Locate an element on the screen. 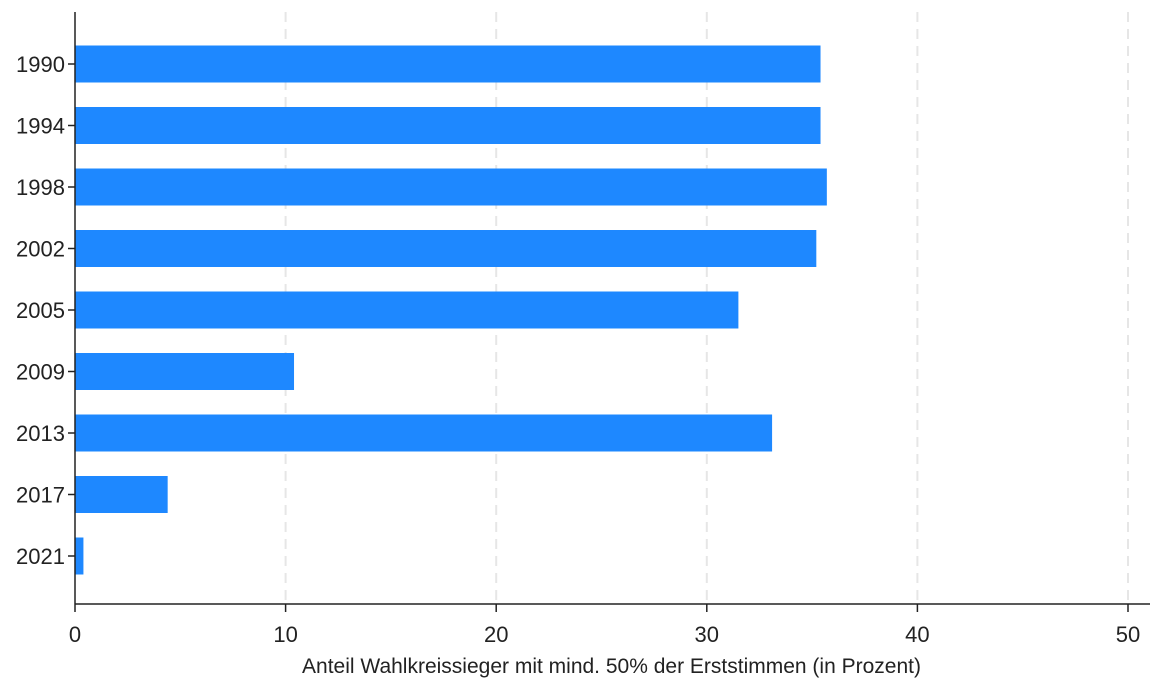 The height and width of the screenshot is (683, 1150). bar-2002 is located at coordinates (446, 248).